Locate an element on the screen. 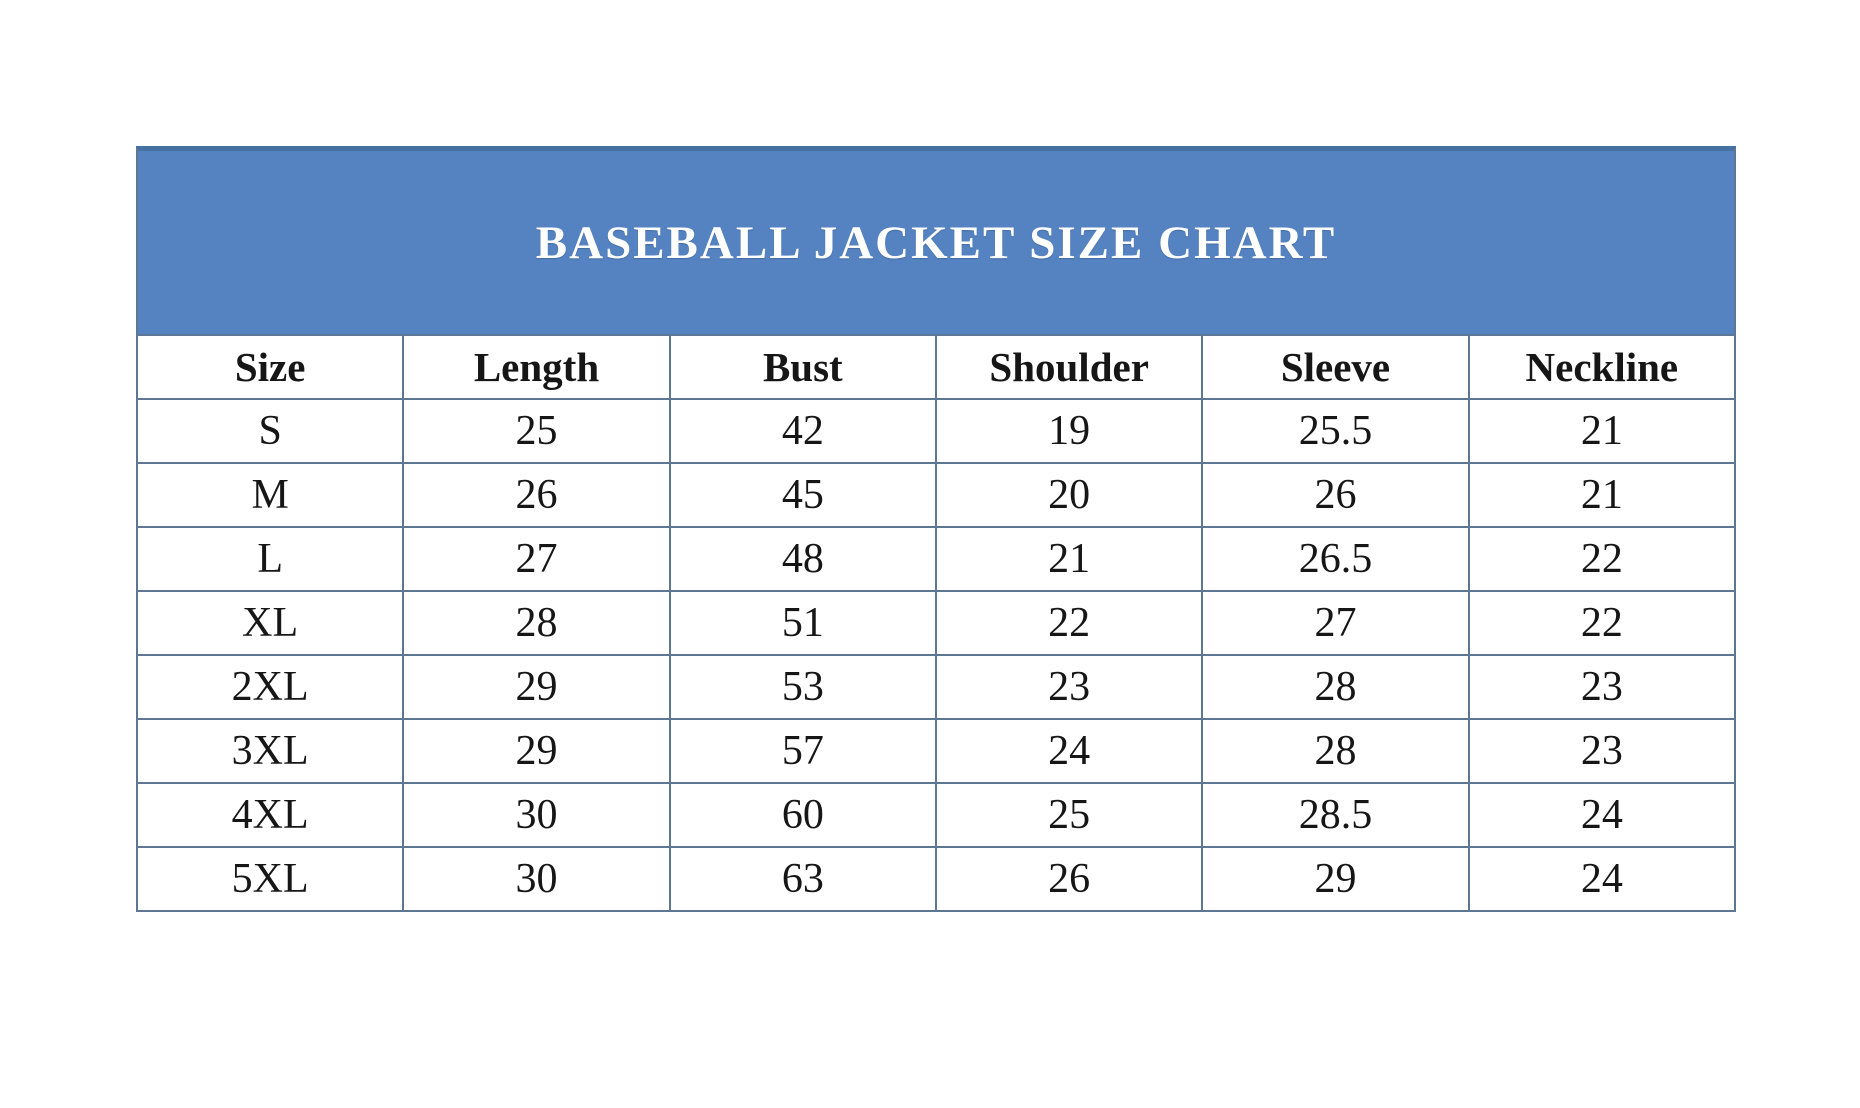 The width and height of the screenshot is (1860, 1108). size-cell: S is located at coordinates (270, 431).